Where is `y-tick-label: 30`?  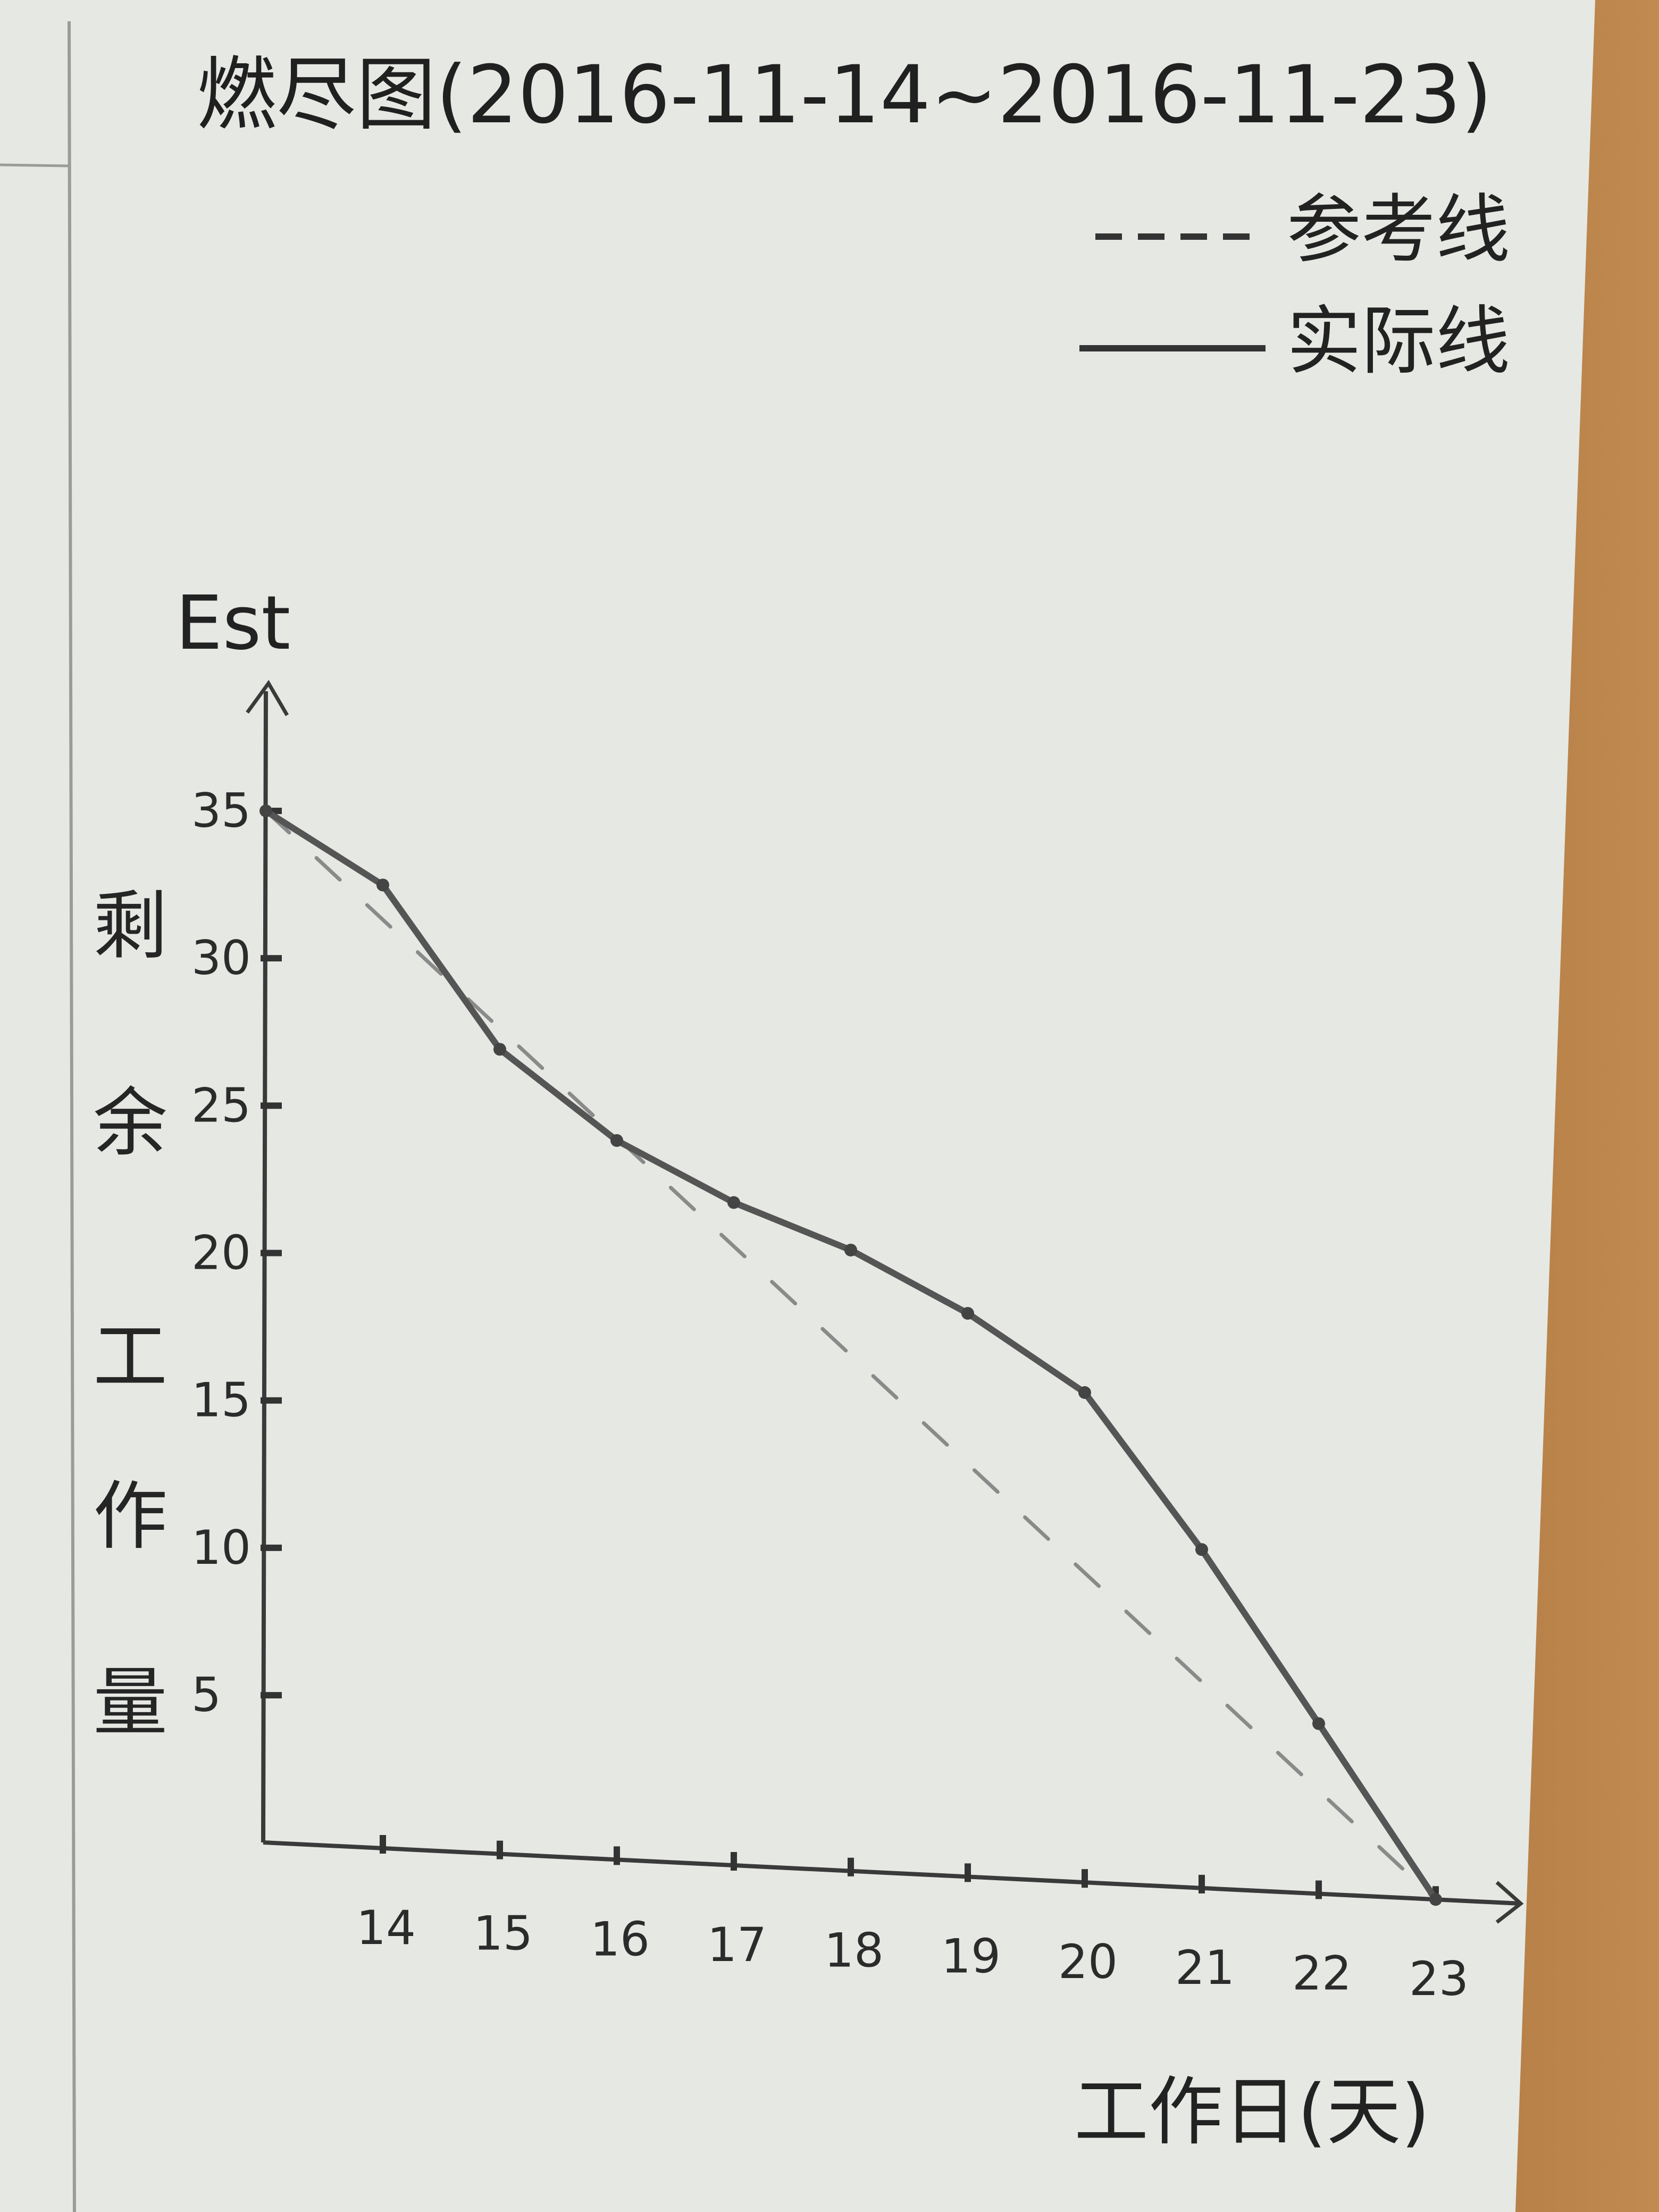
y-tick-label: 30 is located at coordinates (221, 958).